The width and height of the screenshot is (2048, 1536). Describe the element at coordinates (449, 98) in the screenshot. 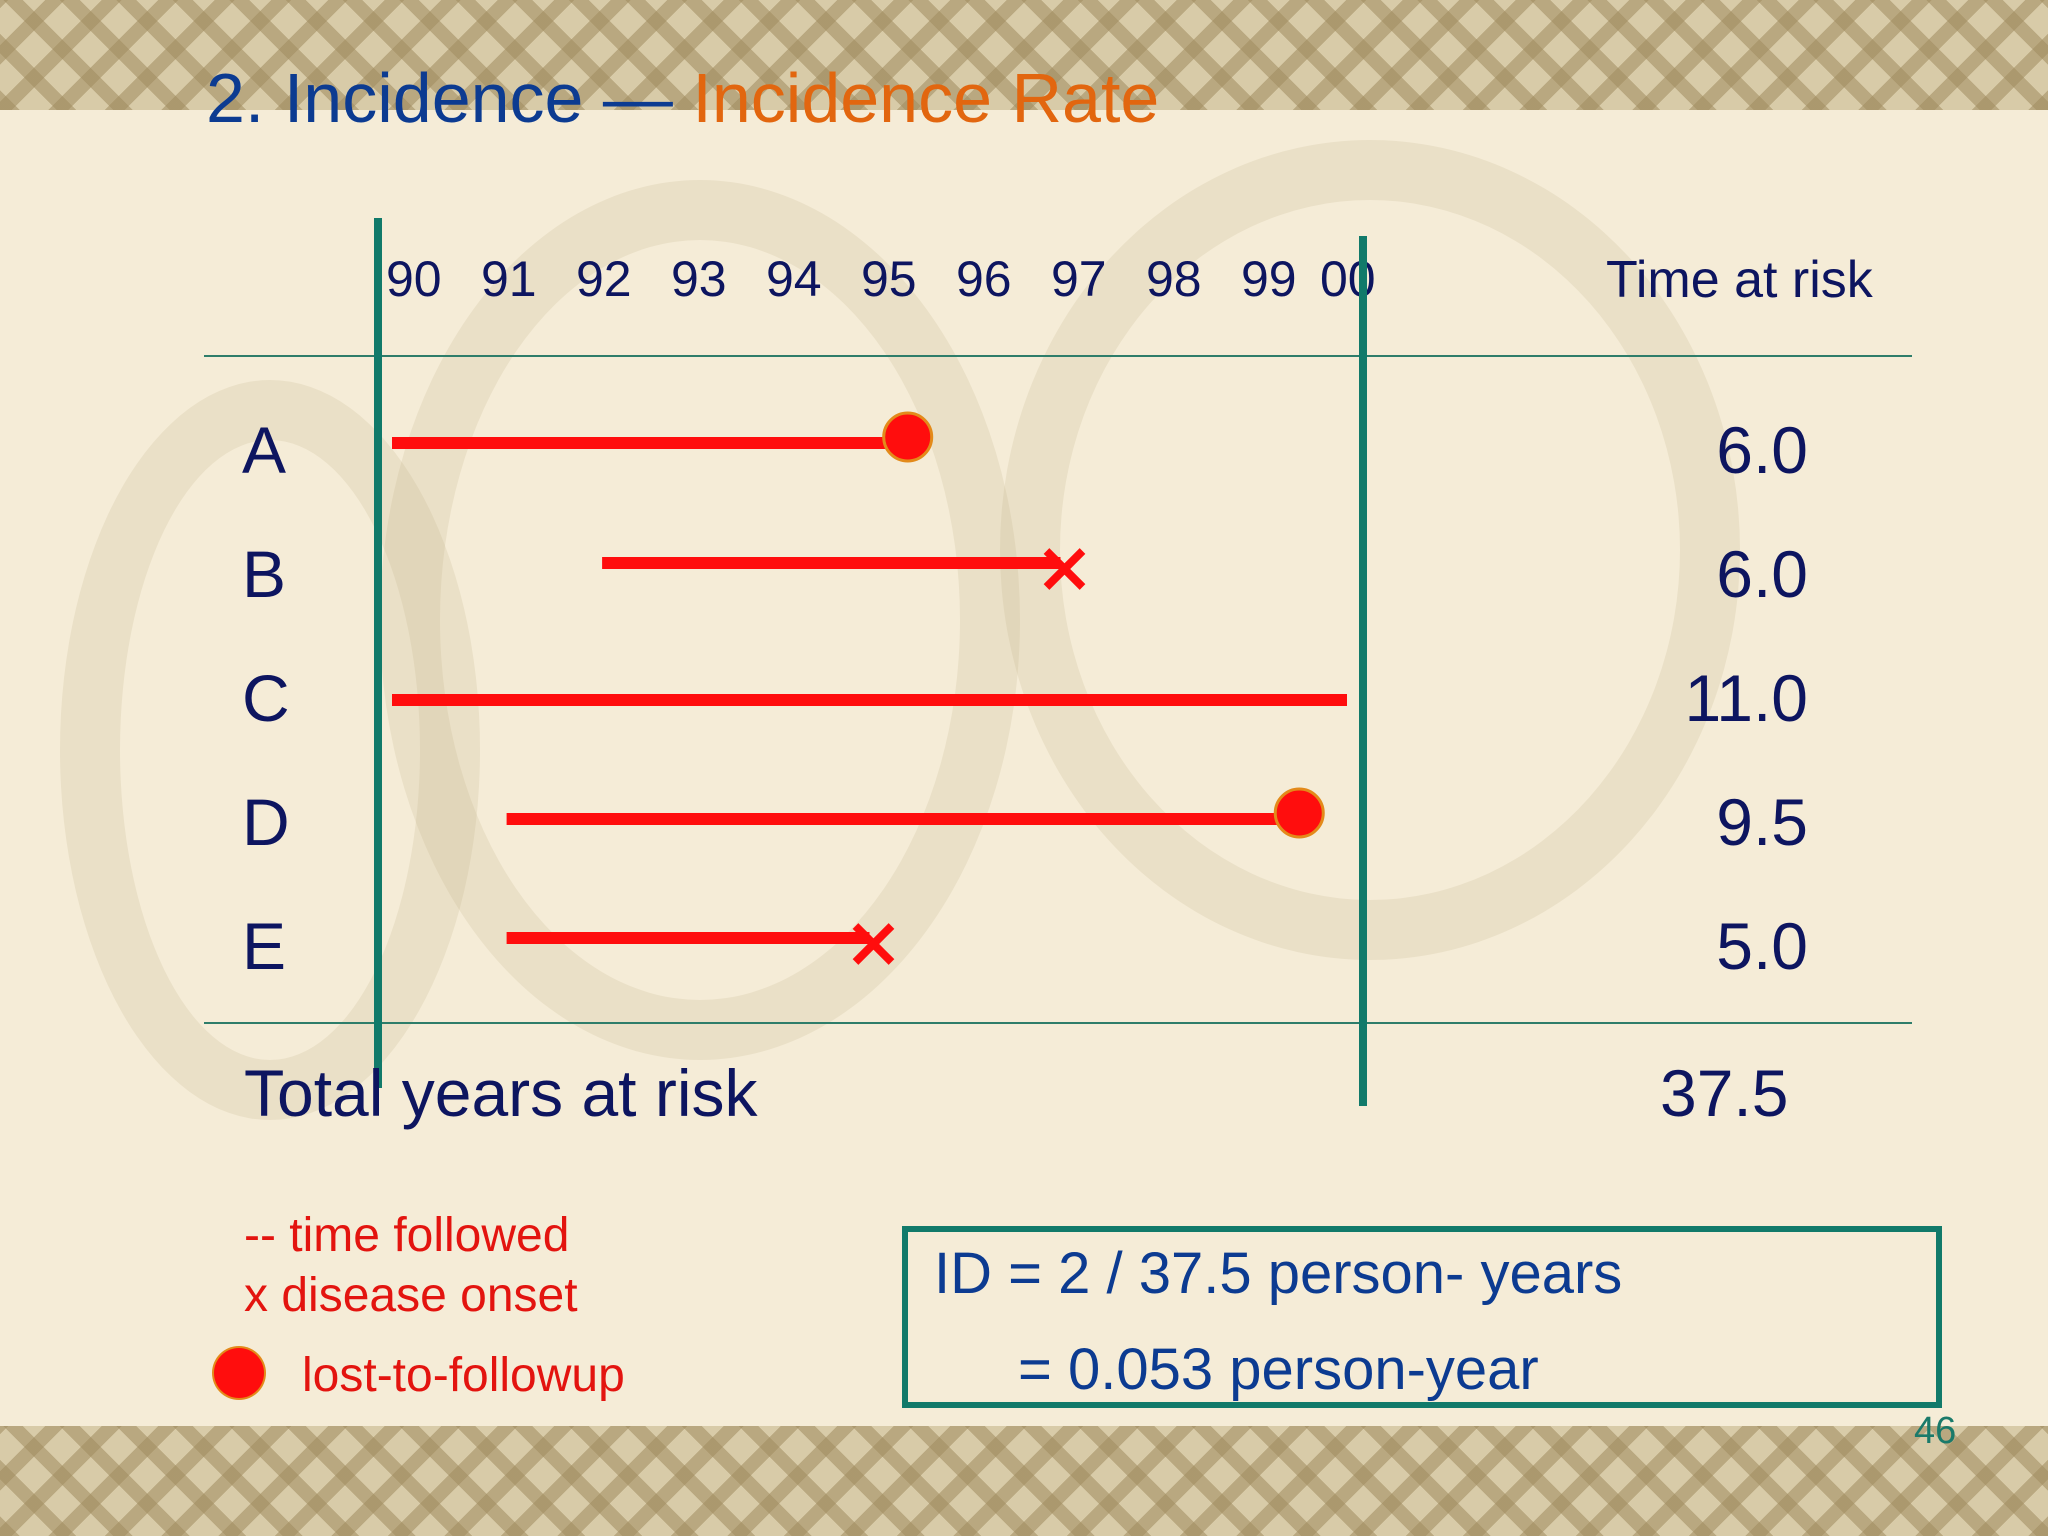

I see `title-part-incidence: 2. Incidence —` at that location.